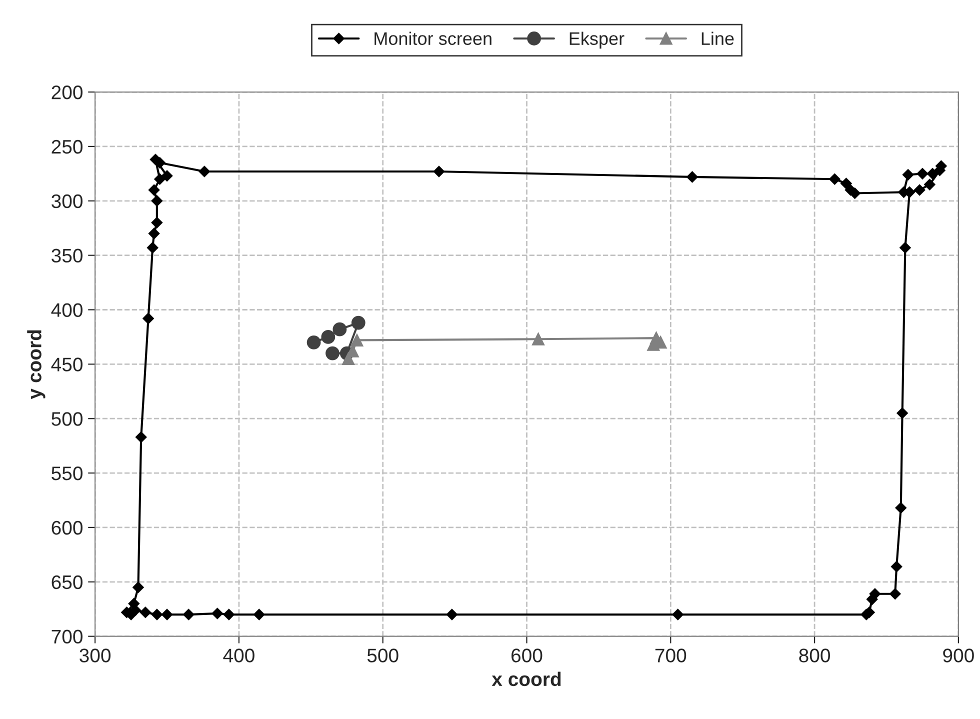  I want to click on x-tick-label: 400, so click(238, 655).